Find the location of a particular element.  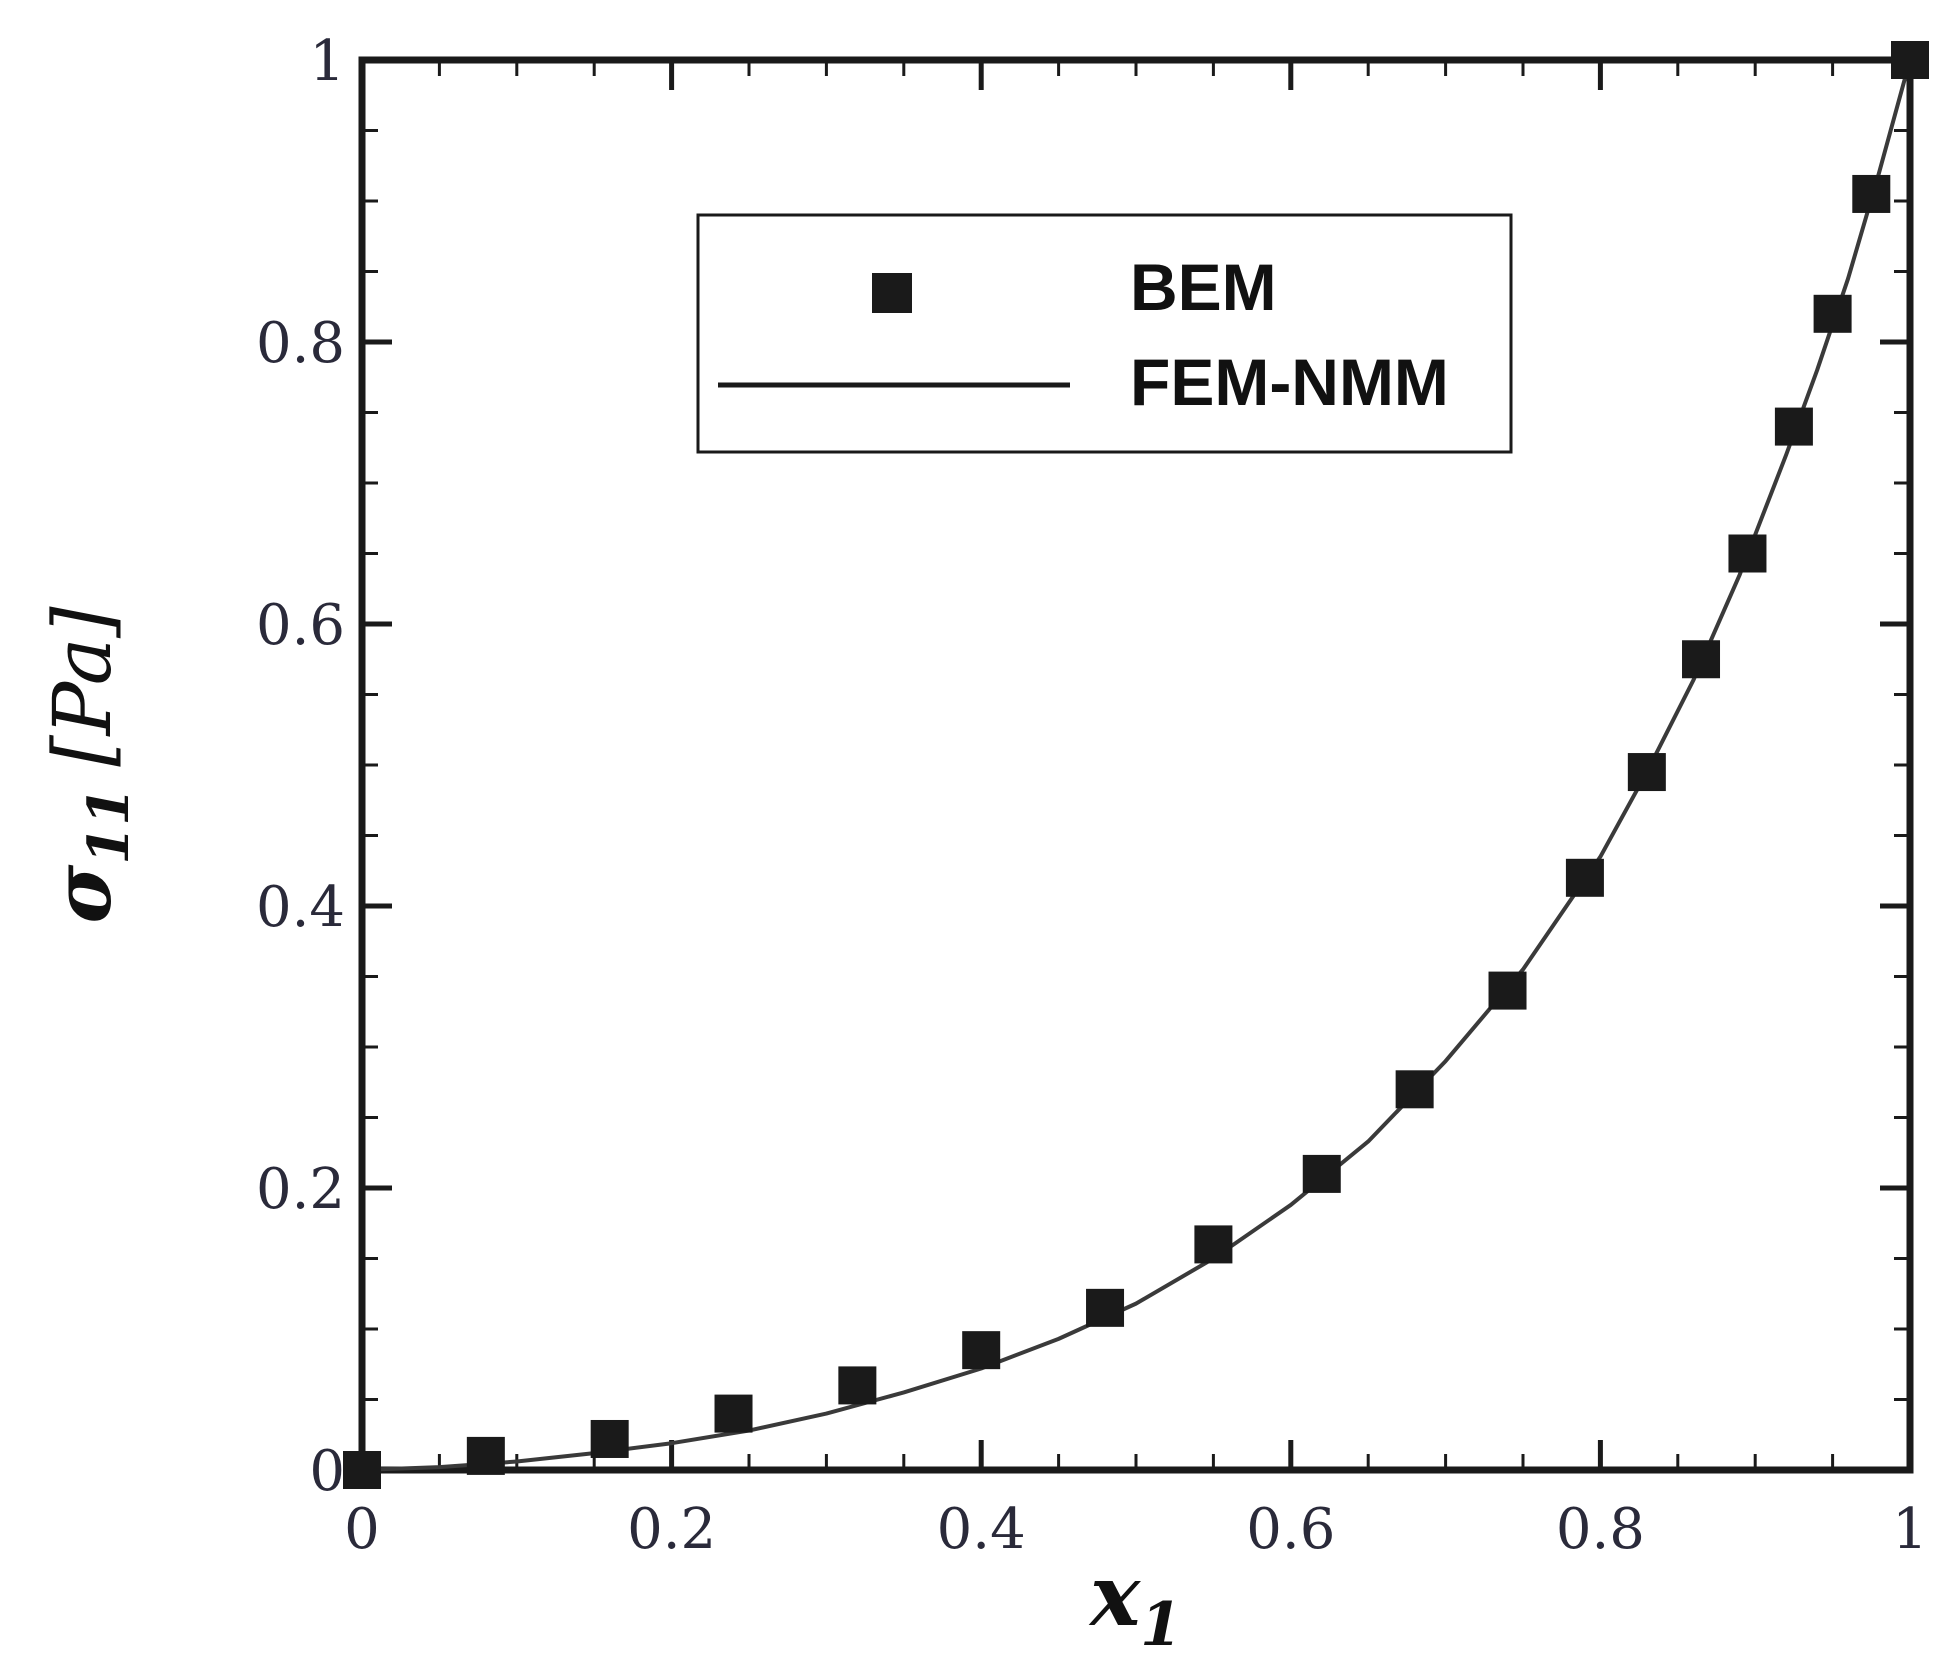

y-tick-label-0: 0 is located at coordinates (327, 1471).